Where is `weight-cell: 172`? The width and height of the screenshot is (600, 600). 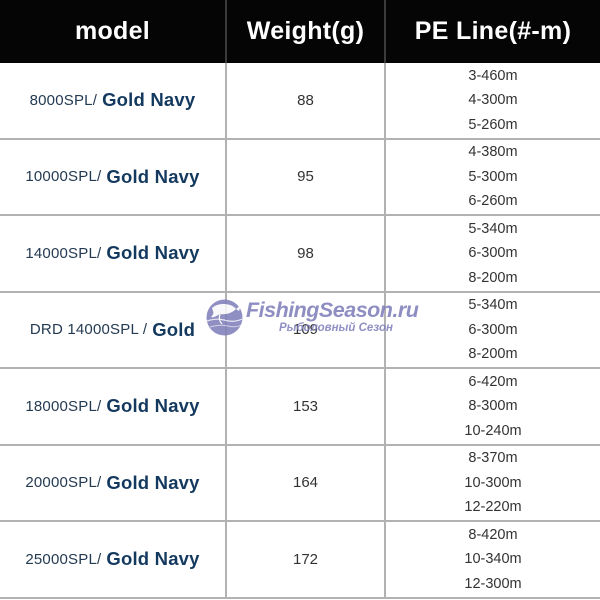
weight-cell: 172 is located at coordinates (306, 559).